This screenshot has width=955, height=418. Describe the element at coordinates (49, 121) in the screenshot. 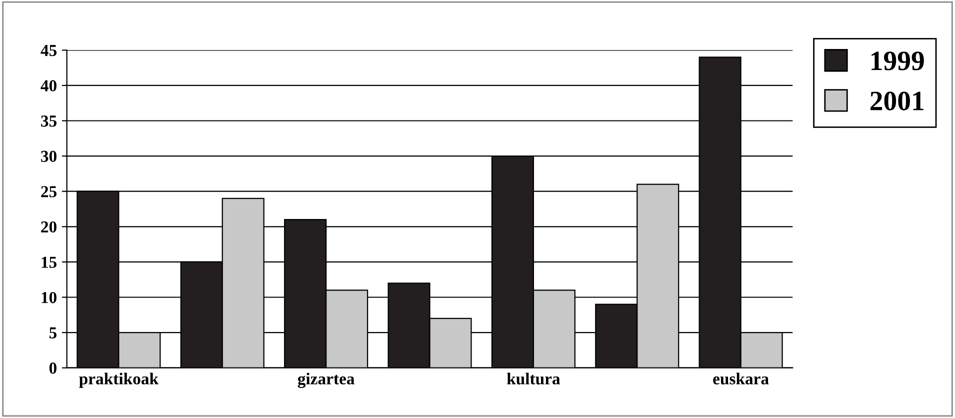

I see `y-tick-label: 35` at that location.